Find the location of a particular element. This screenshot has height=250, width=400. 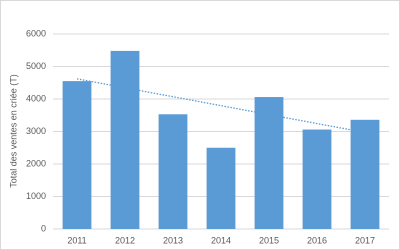

x-tick-label: 2012 is located at coordinates (125, 240).